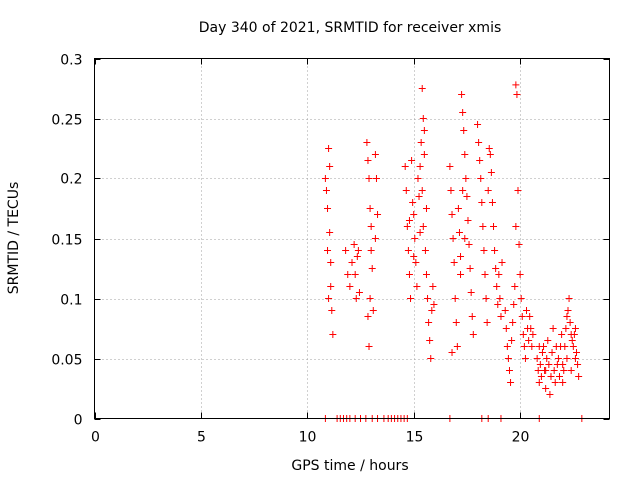  What do you see at coordinates (71, 301) in the screenshot?
I see `y-tick-label: 0.1` at bounding box center [71, 301].